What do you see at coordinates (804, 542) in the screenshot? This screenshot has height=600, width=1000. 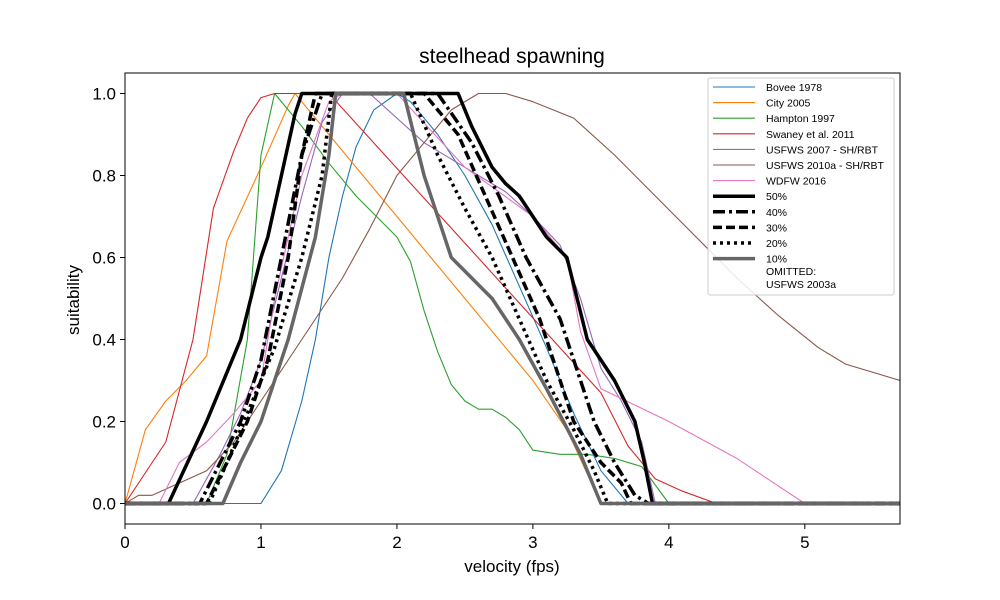 I see `x-tick-label: 5` at bounding box center [804, 542].